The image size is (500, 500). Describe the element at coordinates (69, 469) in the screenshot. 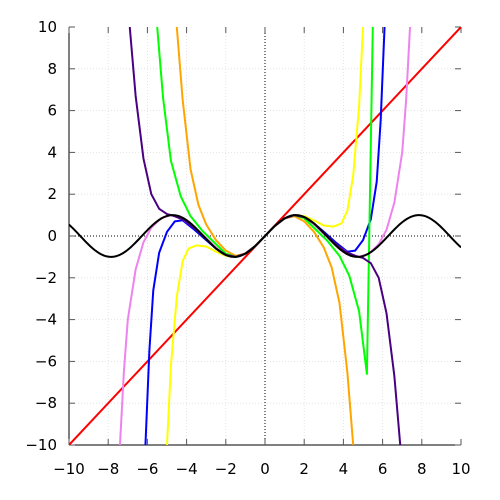

I see `x-tick-label: −10` at that location.